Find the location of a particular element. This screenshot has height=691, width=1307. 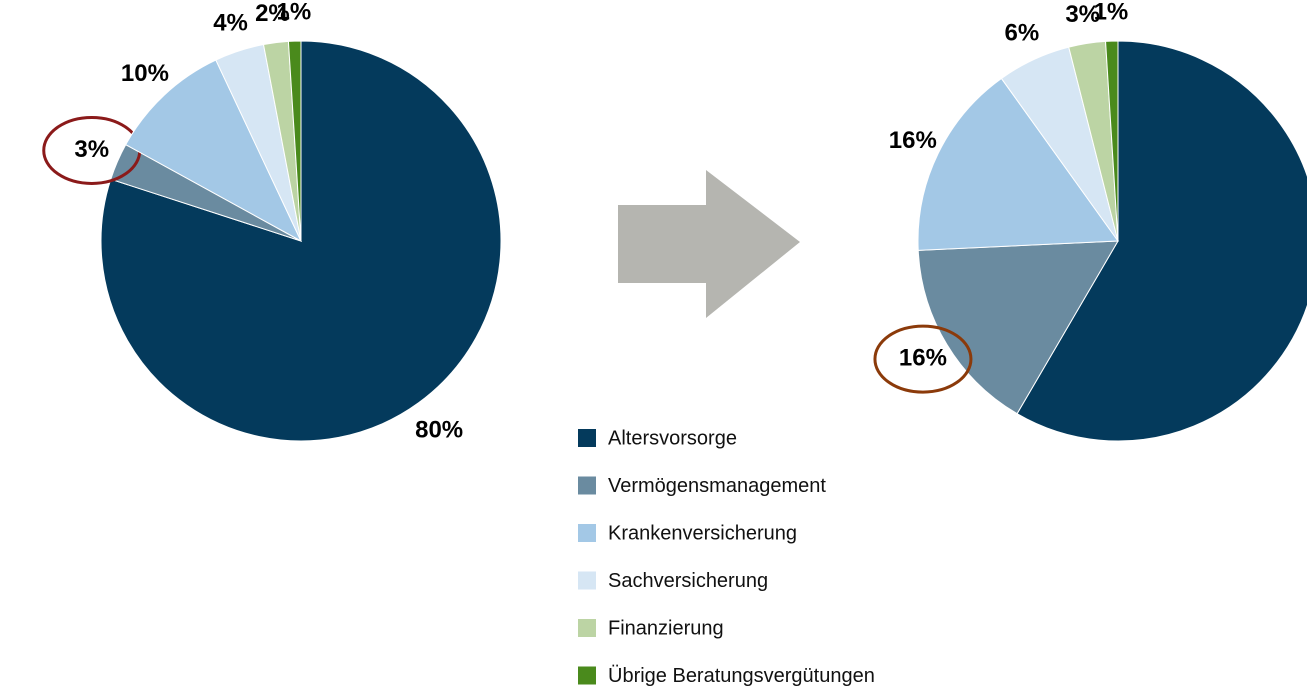

highlight-circle is located at coordinates (923, 359).